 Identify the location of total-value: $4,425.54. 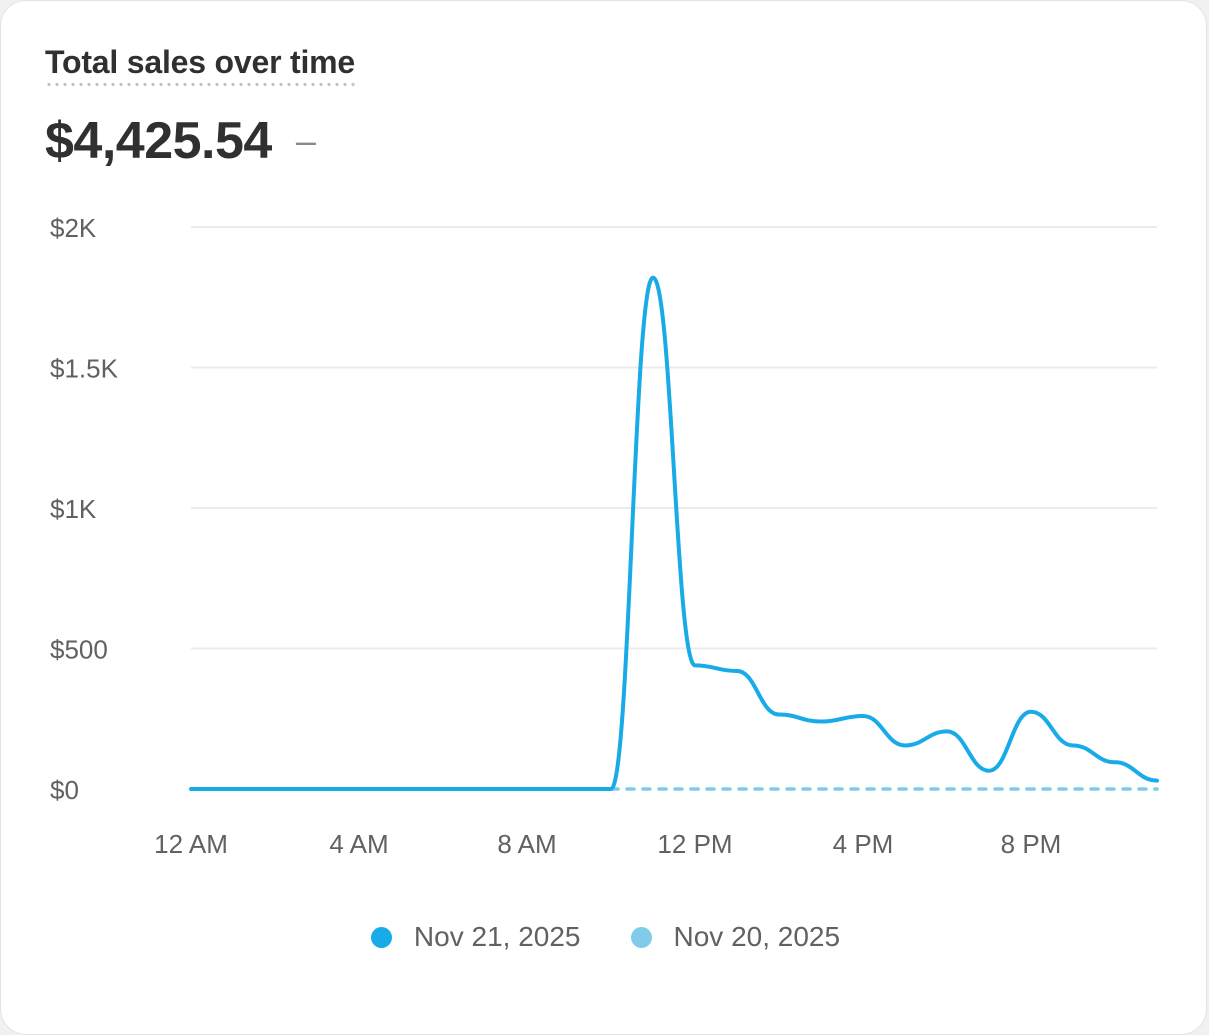
(158, 141).